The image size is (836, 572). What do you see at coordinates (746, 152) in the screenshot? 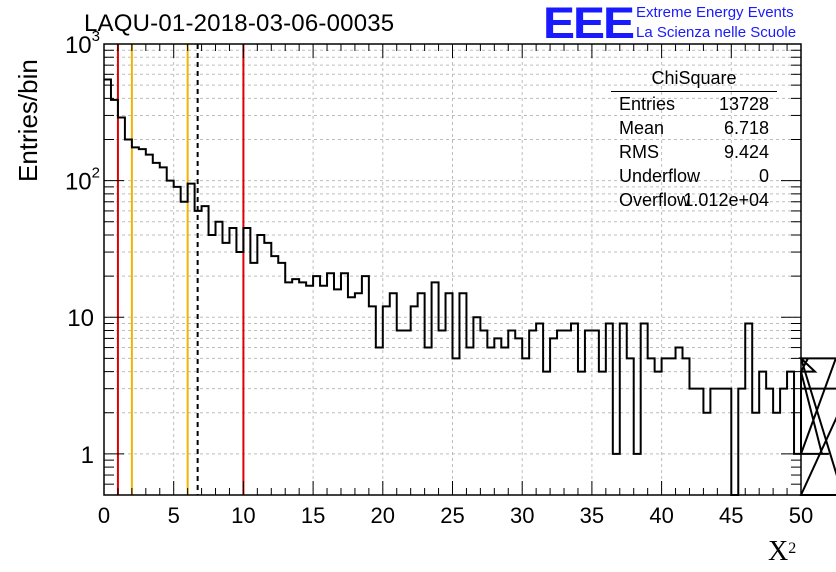
I see `stats-value: 9.424` at bounding box center [746, 152].